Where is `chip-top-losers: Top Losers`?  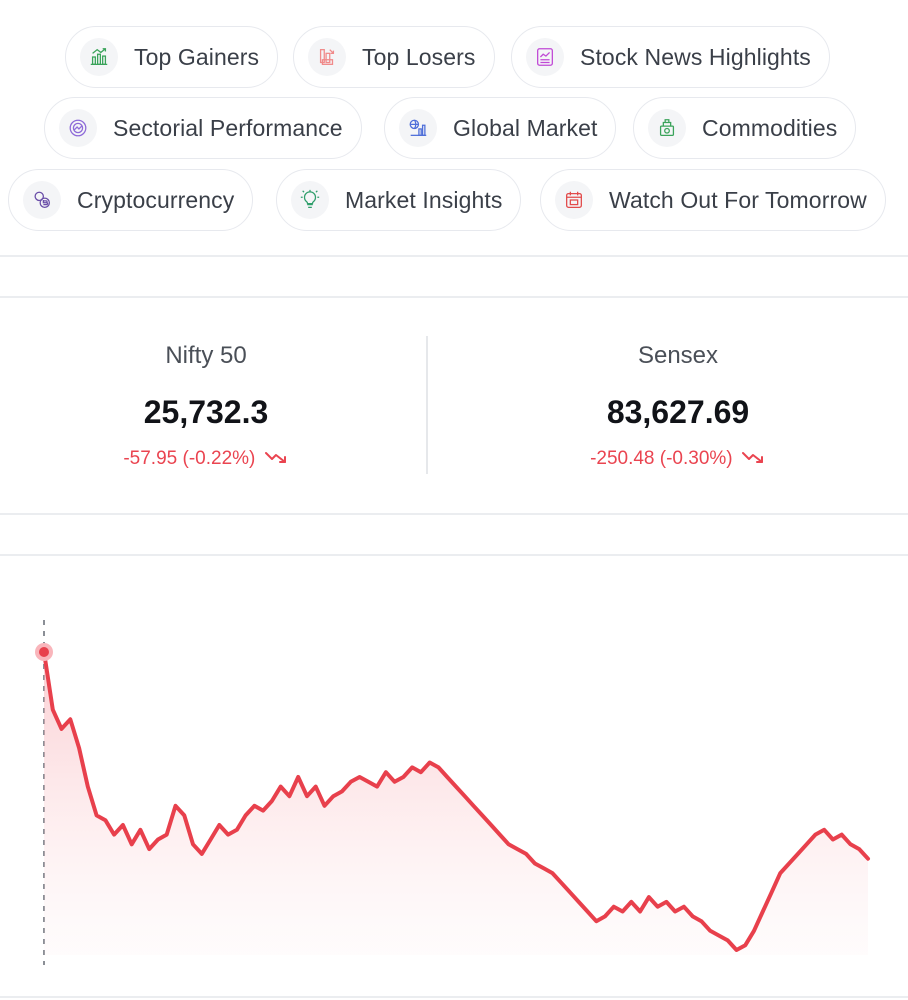 chip-top-losers: Top Losers is located at coordinates (394, 57).